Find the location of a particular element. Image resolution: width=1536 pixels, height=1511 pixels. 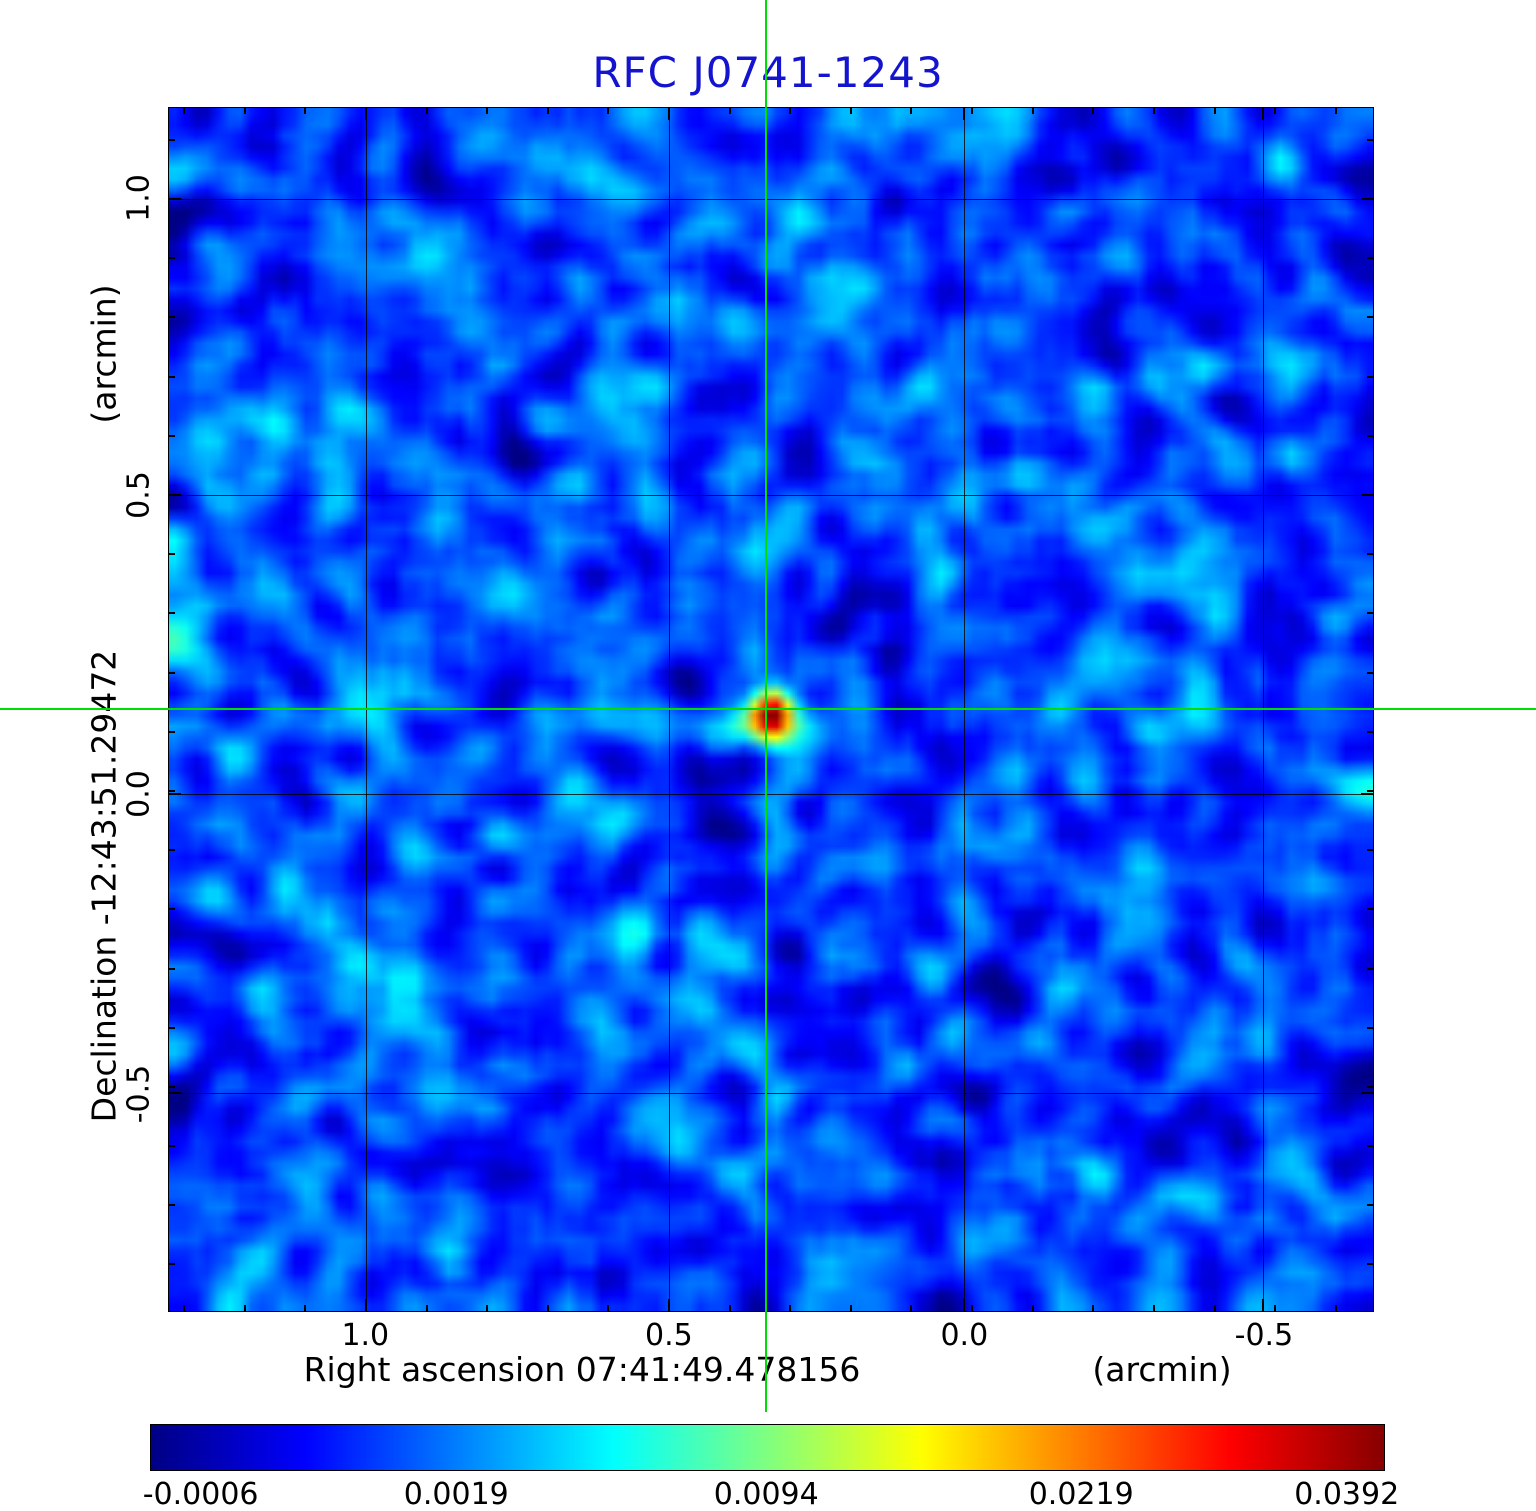

x-tick-label: 0.5 is located at coordinates (668, 1335).